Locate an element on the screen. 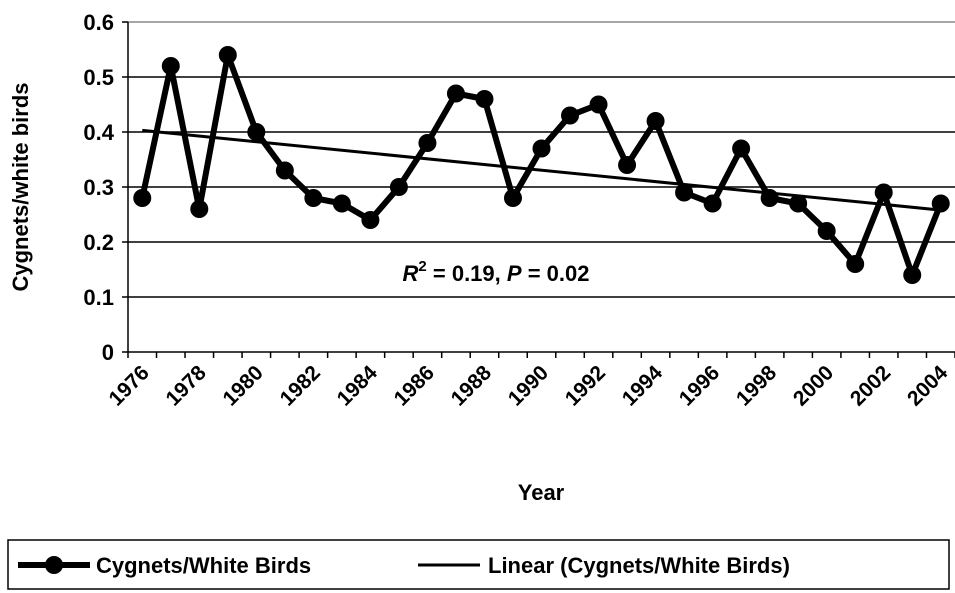  legend-box is located at coordinates (478, 564).